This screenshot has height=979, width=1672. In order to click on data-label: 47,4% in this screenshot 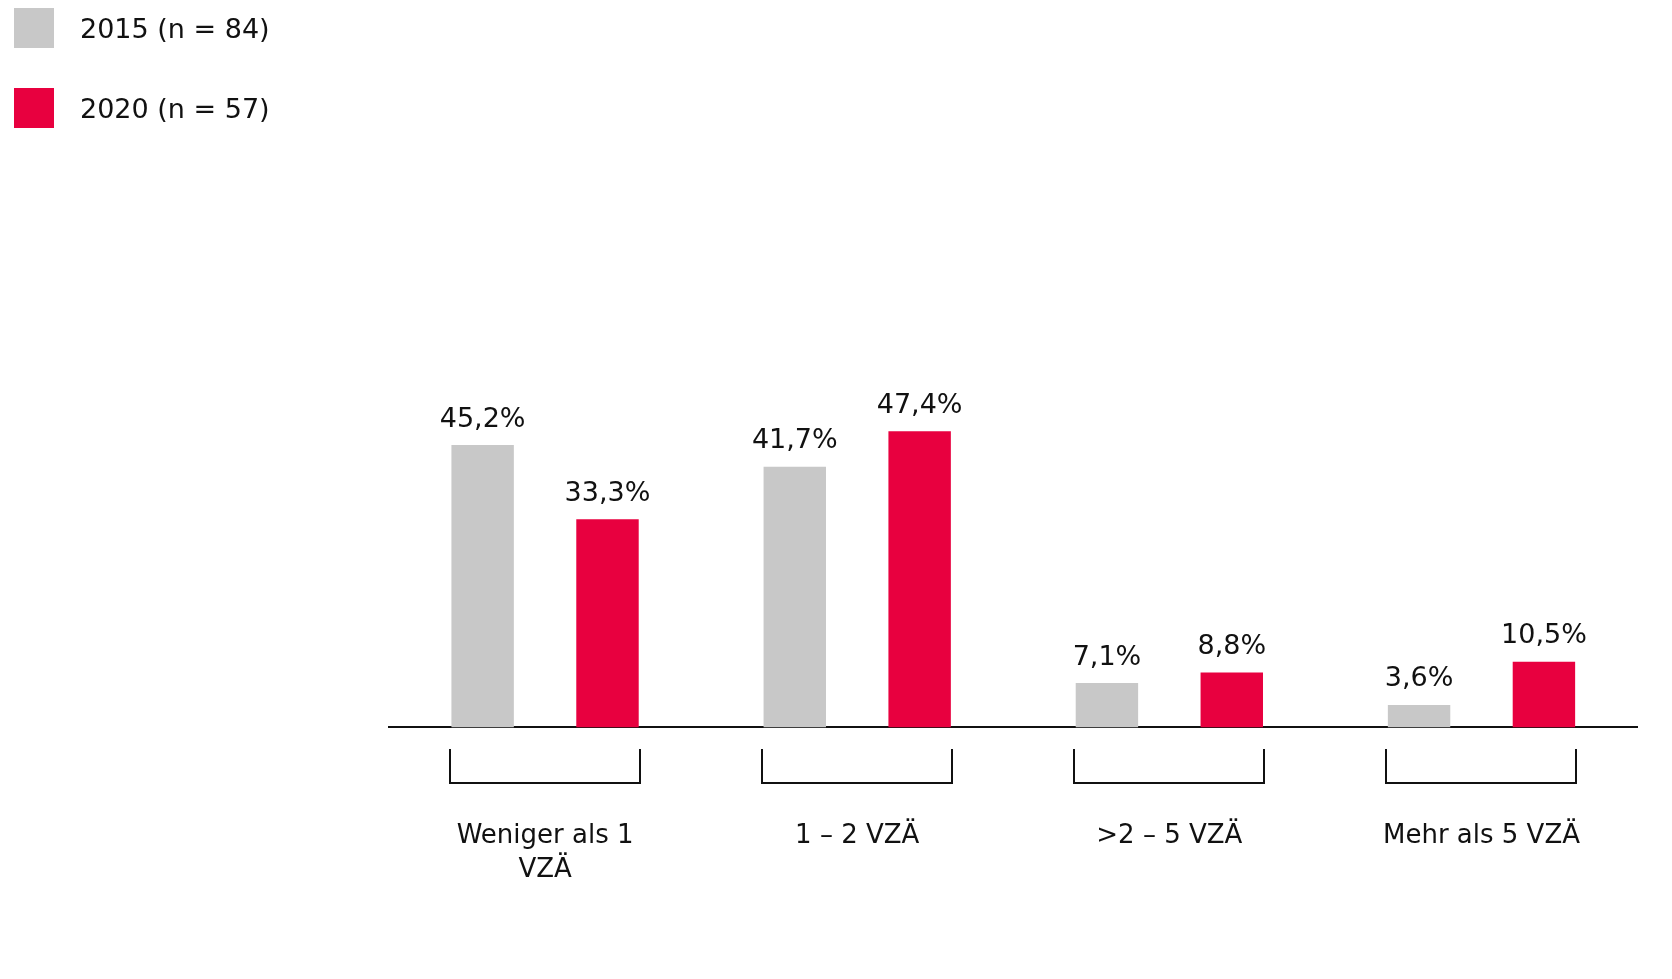, I will do `click(919, 403)`.